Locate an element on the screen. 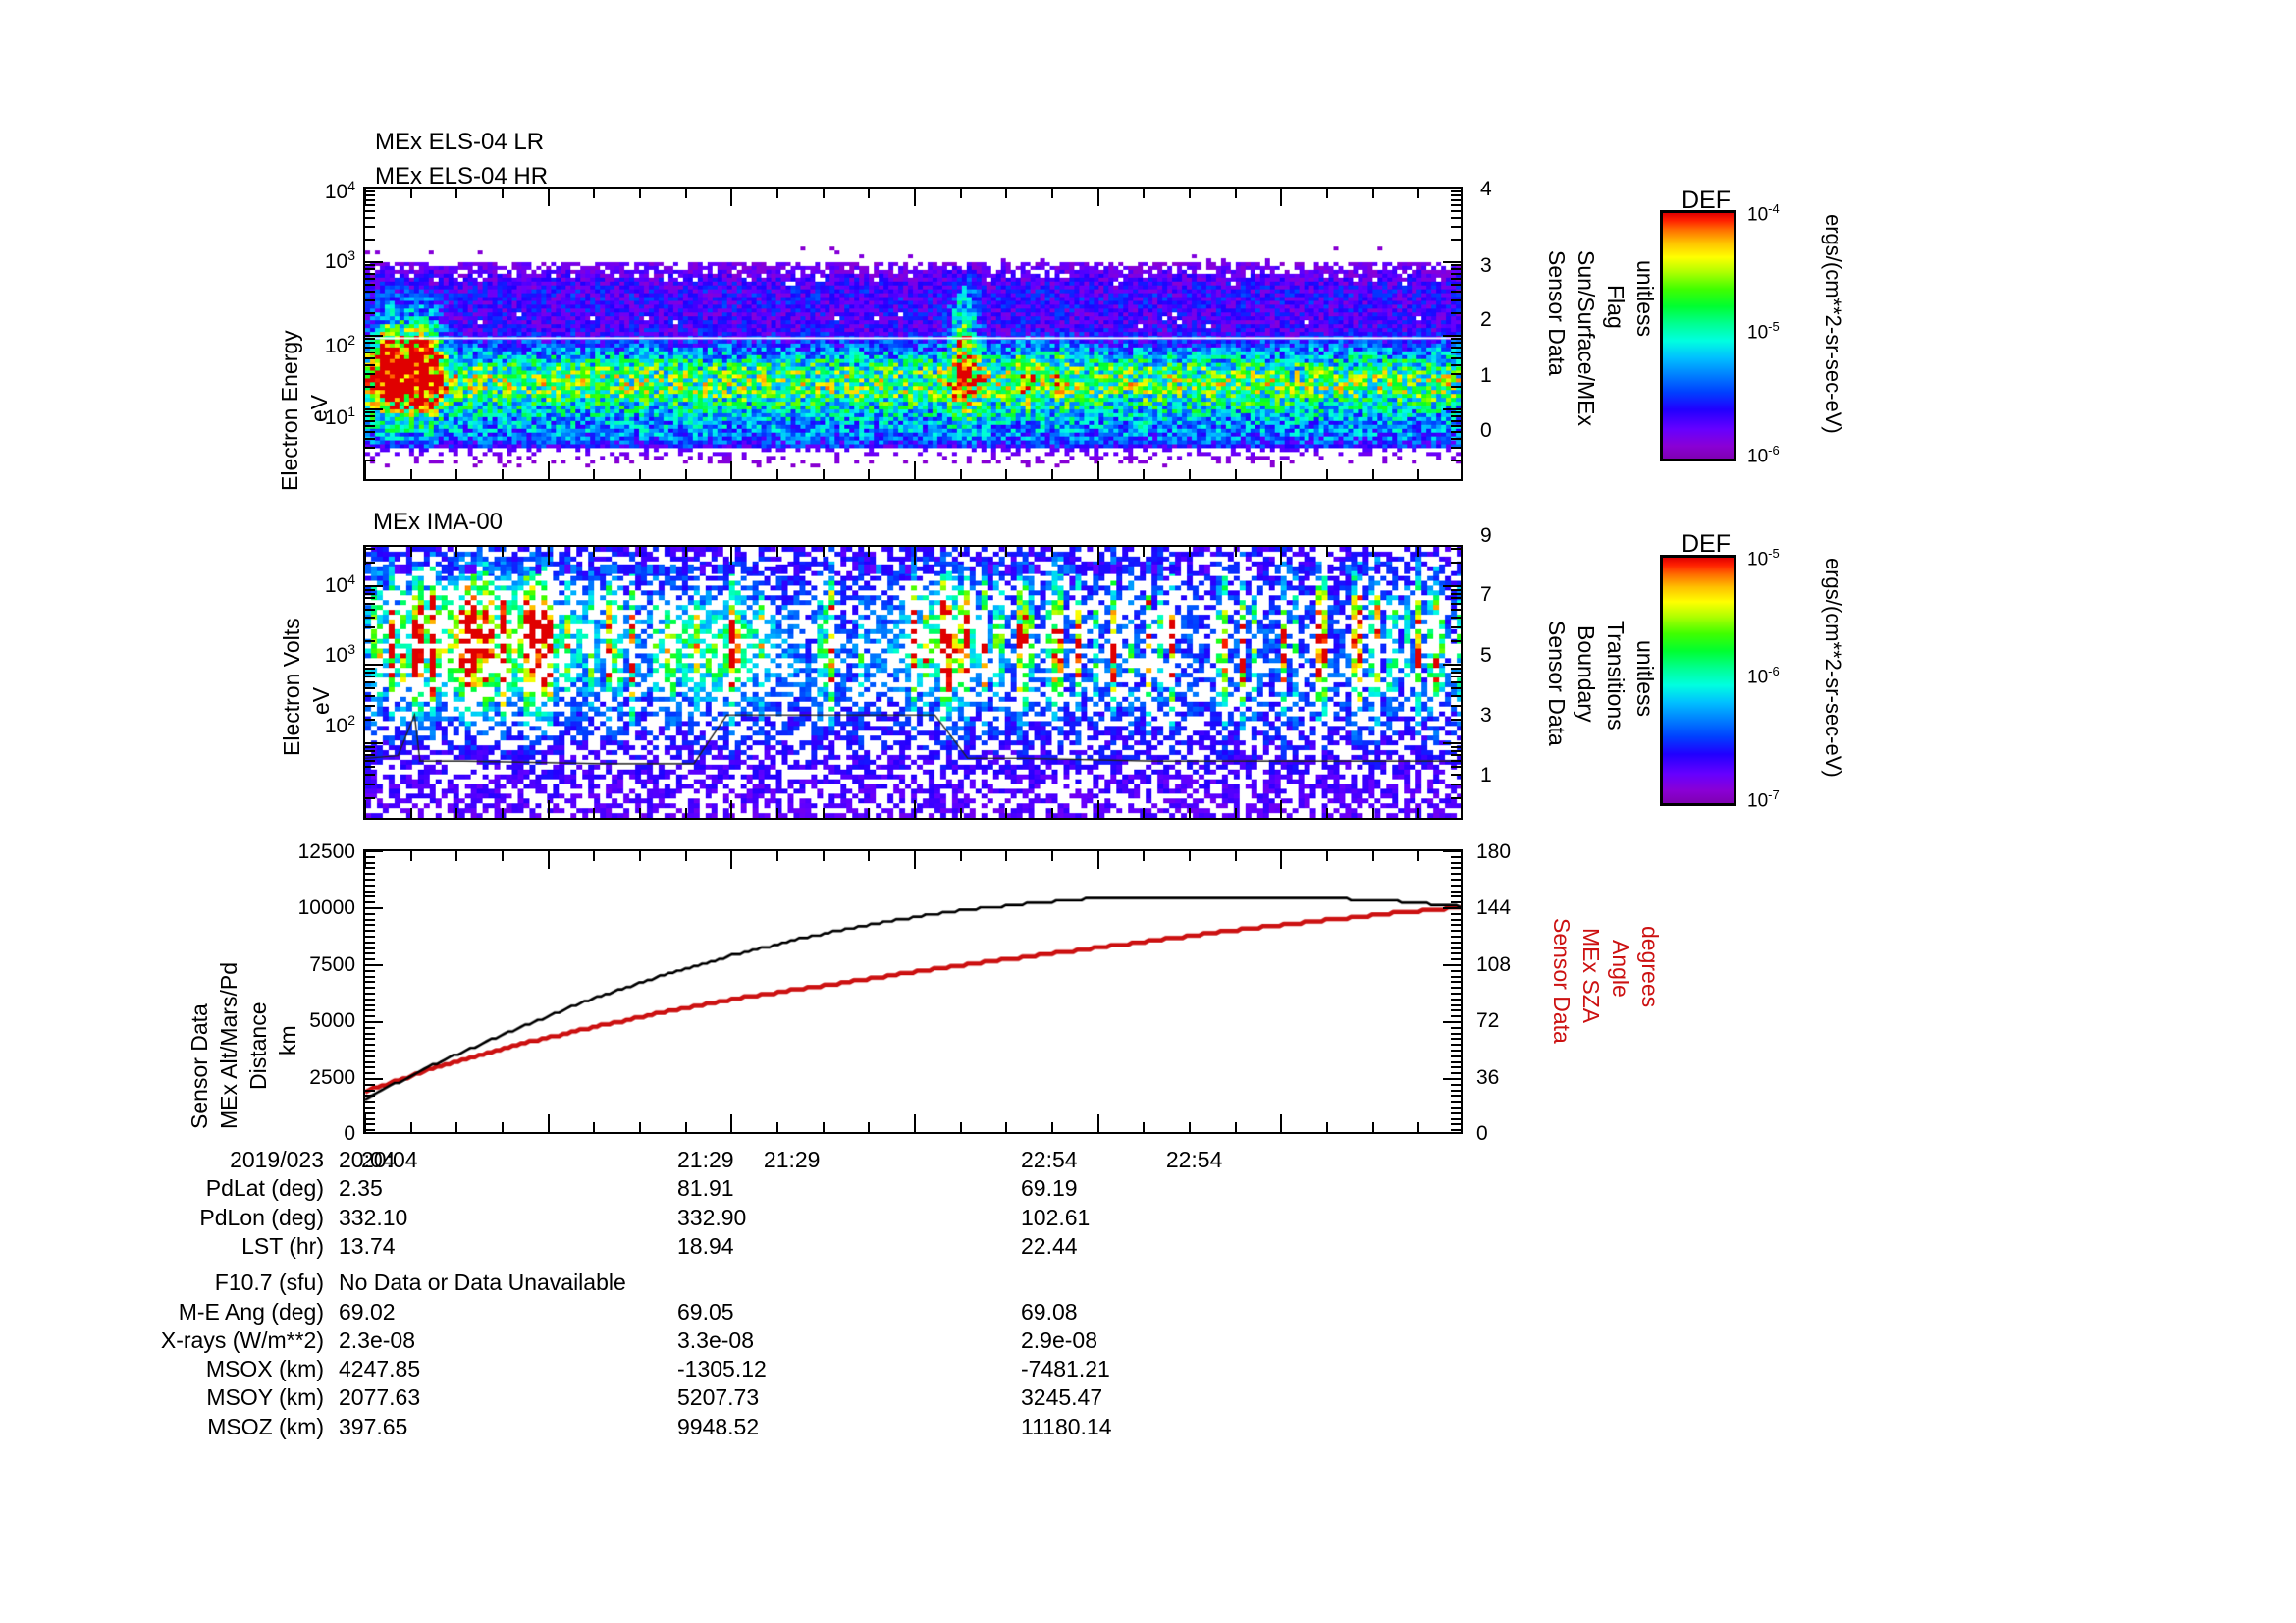  ephemeris-row-value-2: 5207.73 is located at coordinates (719, 1398).